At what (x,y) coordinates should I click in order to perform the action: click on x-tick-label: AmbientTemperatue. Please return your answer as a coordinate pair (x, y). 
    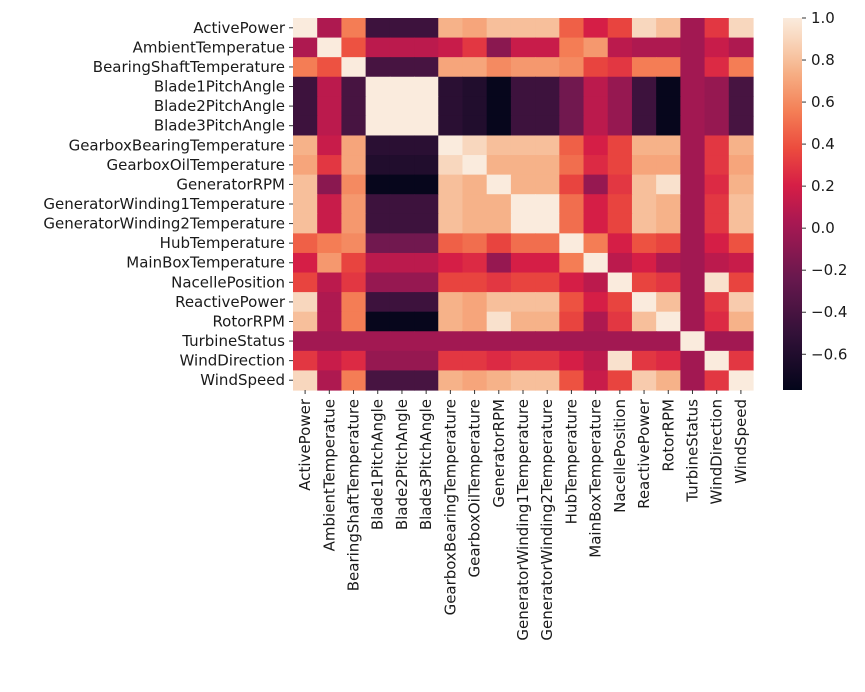
    Looking at the image, I should click on (329, 475).